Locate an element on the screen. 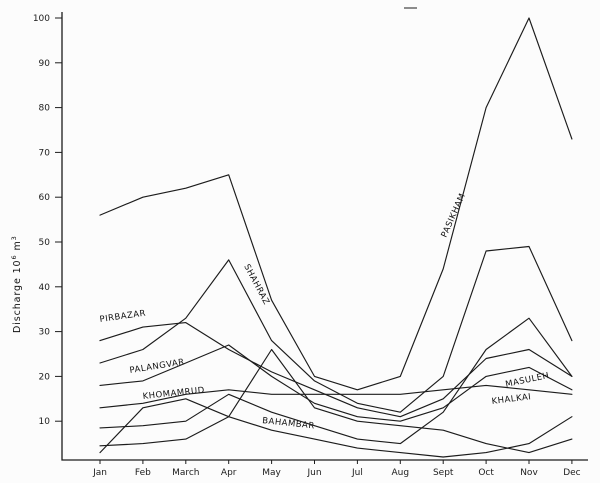  y-axis-title: Discharge 106 m3 is located at coordinates (16, 284).